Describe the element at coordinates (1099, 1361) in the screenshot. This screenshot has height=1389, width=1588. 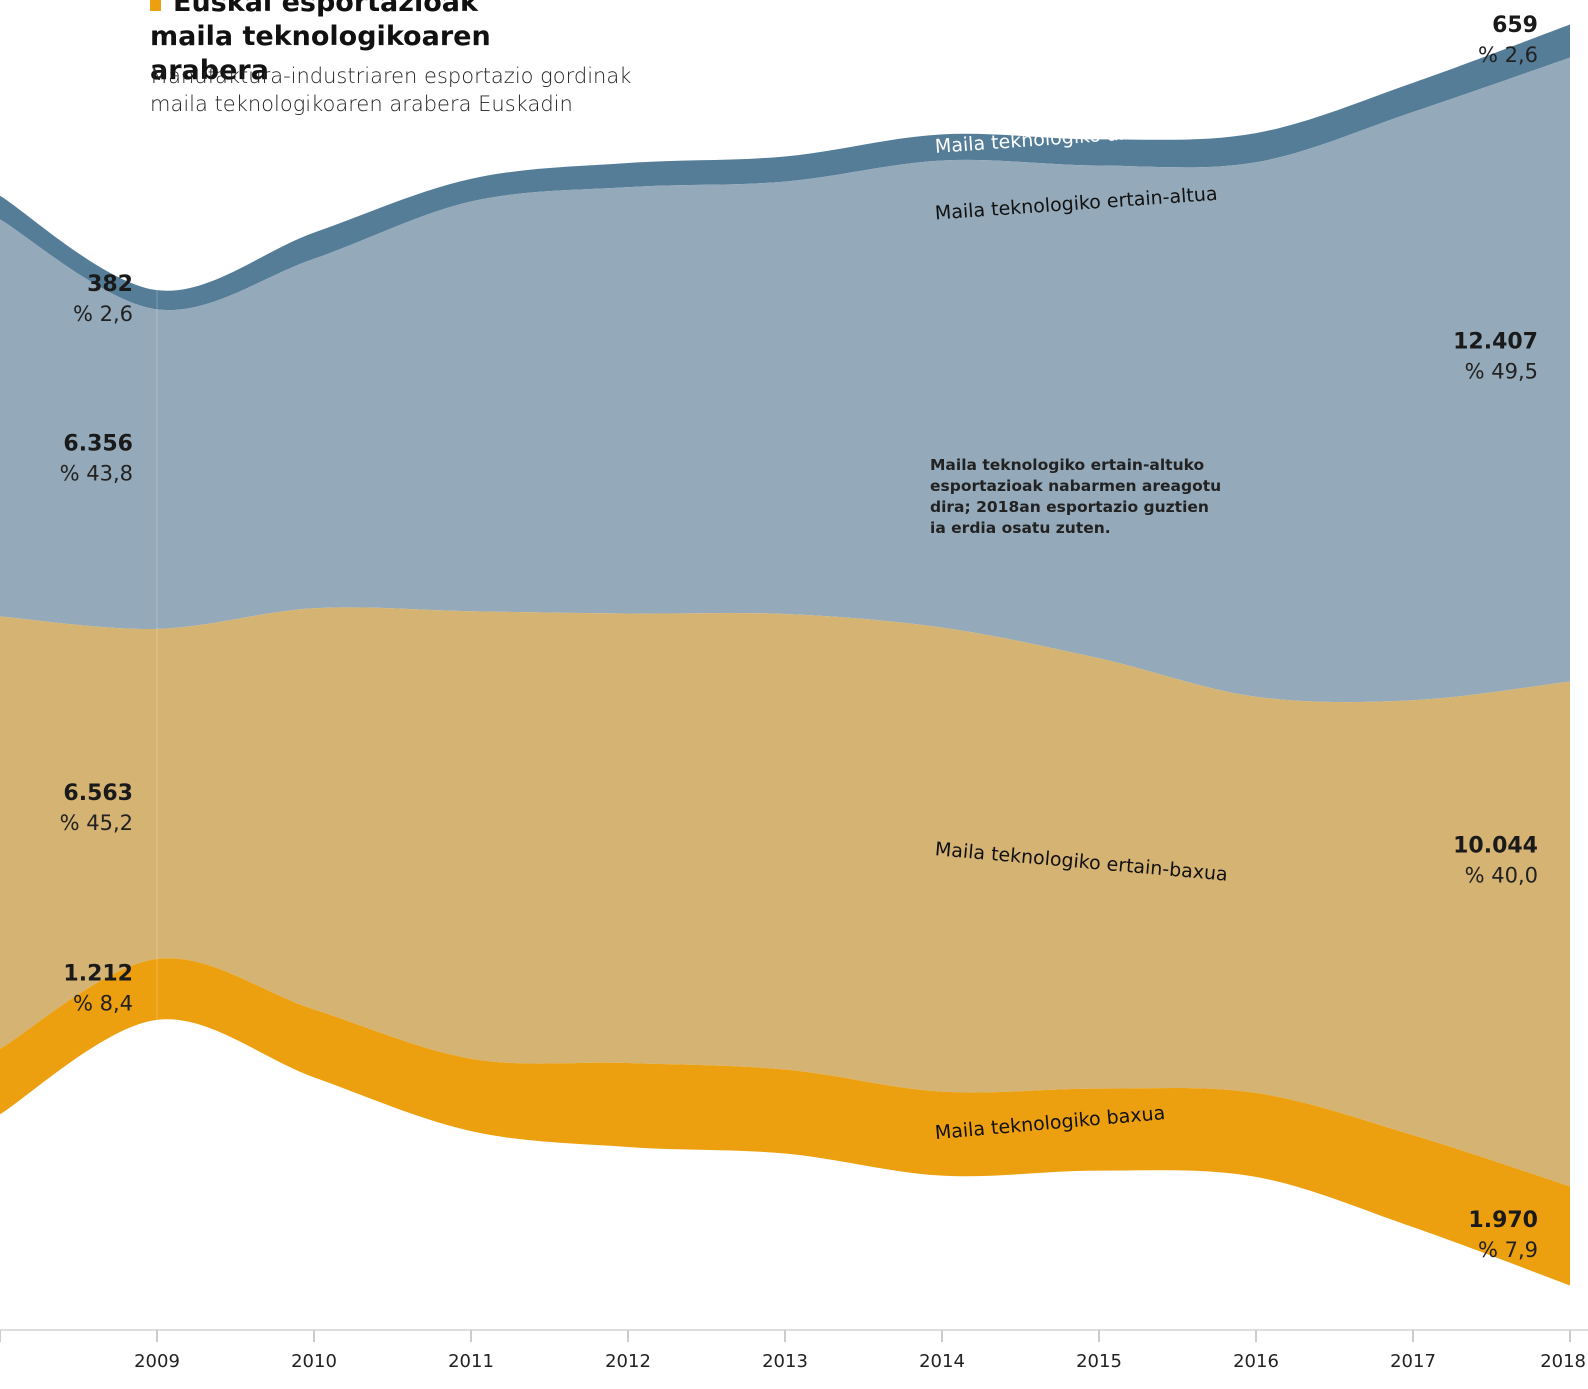
I see `x-tick-label: 2015` at that location.